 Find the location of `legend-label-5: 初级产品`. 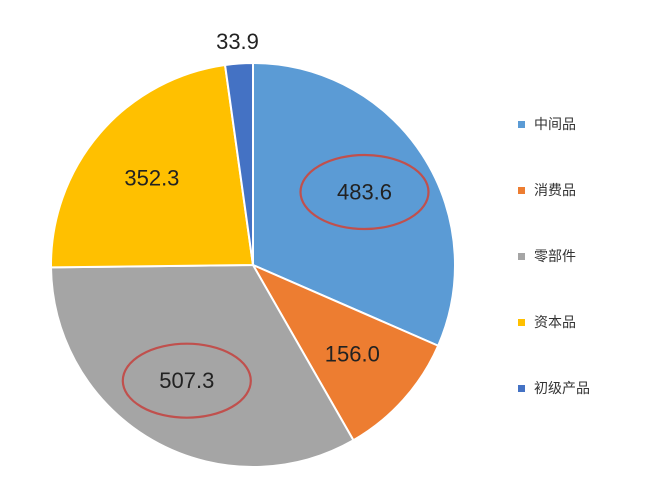

legend-label-5: 初级产品 is located at coordinates (562, 388).